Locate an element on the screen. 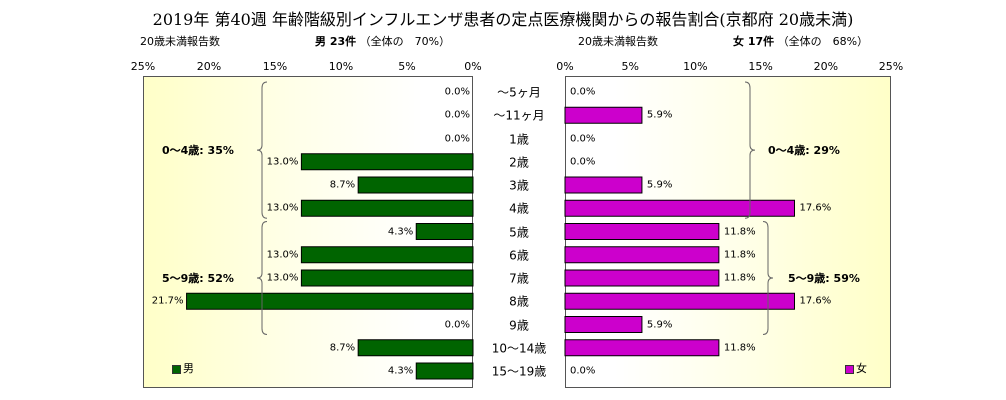 The width and height of the screenshot is (1006, 400). right-tick-label: 25% is located at coordinates (891, 66).